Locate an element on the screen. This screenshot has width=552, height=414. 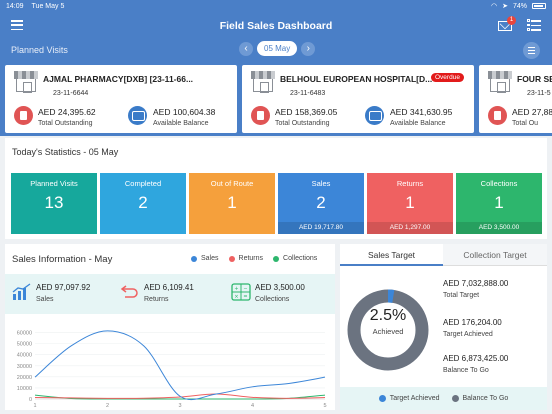
tile-amount: AED 19,717.80 is located at coordinates (321, 228).